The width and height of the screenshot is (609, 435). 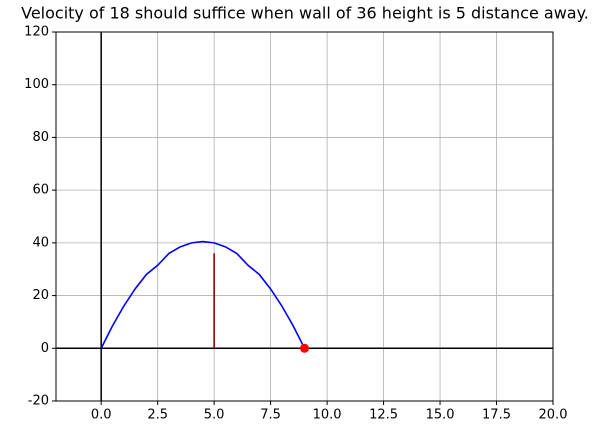 I want to click on y-tick-label: 120, so click(x=36, y=32).